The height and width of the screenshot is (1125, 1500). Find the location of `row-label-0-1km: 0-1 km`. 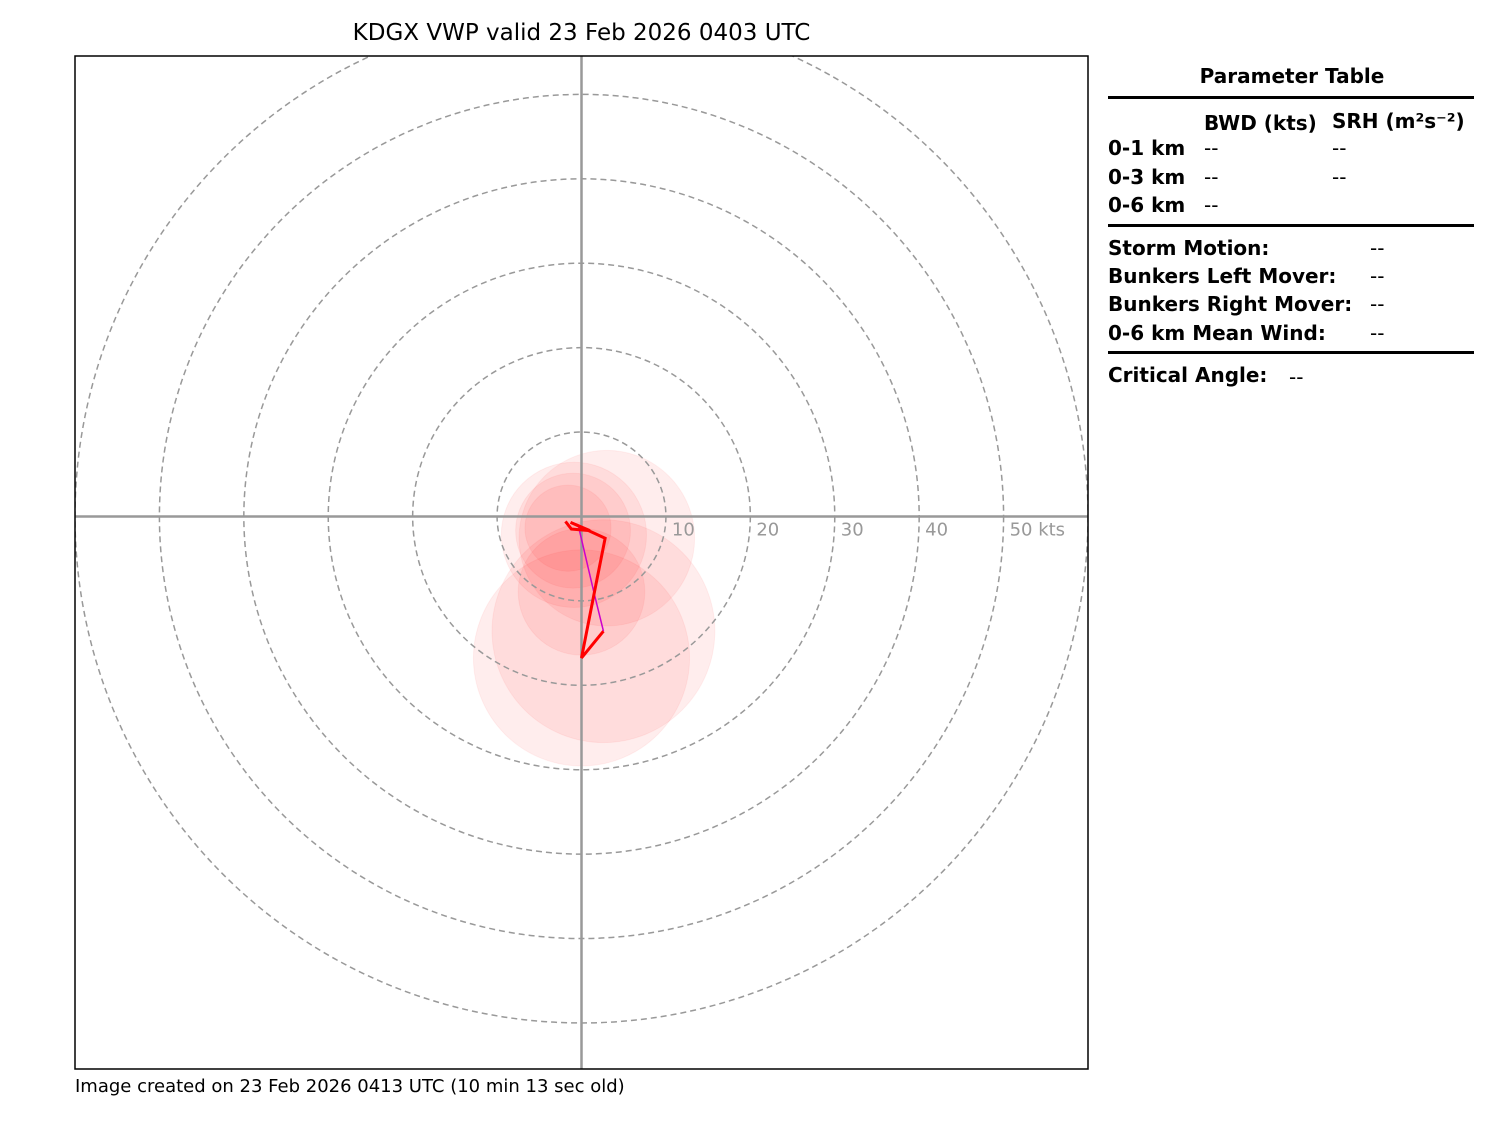

row-label-0-1km: 0-1 km is located at coordinates (1147, 148).